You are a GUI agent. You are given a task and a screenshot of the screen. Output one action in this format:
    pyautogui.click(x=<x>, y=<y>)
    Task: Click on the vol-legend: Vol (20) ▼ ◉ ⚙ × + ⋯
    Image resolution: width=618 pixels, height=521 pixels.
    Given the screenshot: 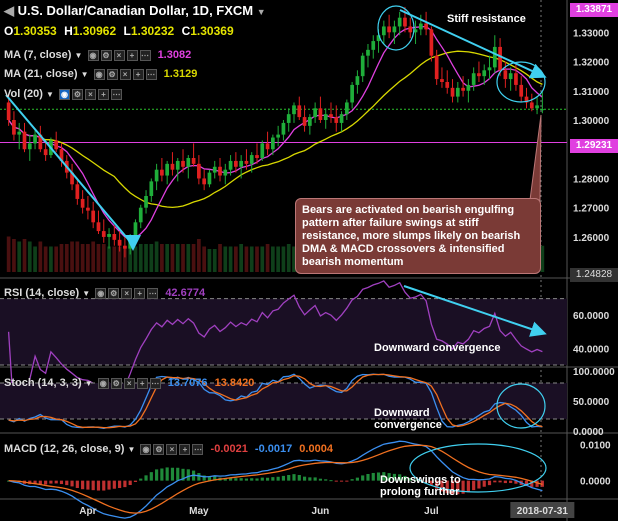 What is the action you would take?
    pyautogui.click(x=63, y=94)
    